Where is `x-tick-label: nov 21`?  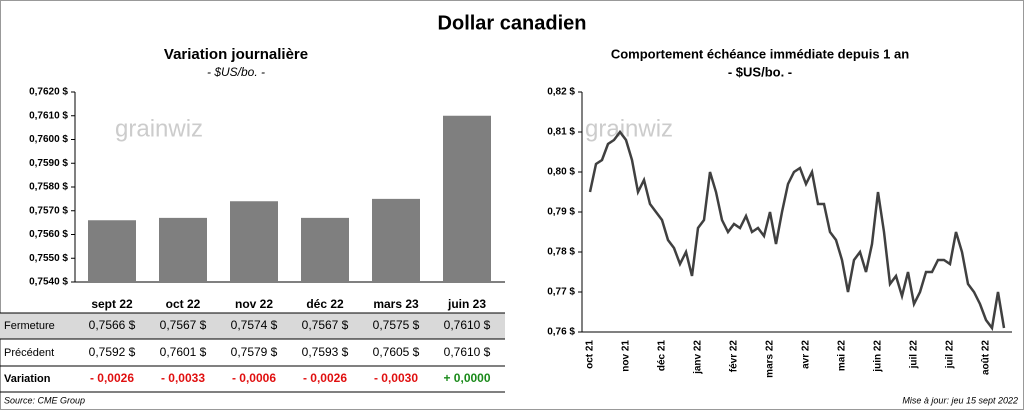 x-tick-label: nov 21 is located at coordinates (626, 356).